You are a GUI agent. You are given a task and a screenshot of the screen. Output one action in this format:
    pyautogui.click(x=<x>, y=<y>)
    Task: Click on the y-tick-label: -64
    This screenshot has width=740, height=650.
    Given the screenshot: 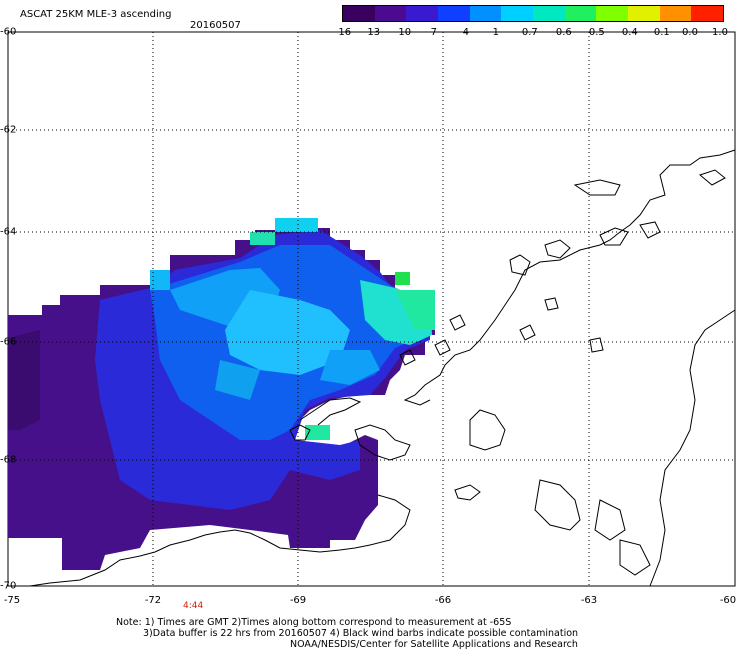 What is the action you would take?
    pyautogui.click(x=8, y=232)
    